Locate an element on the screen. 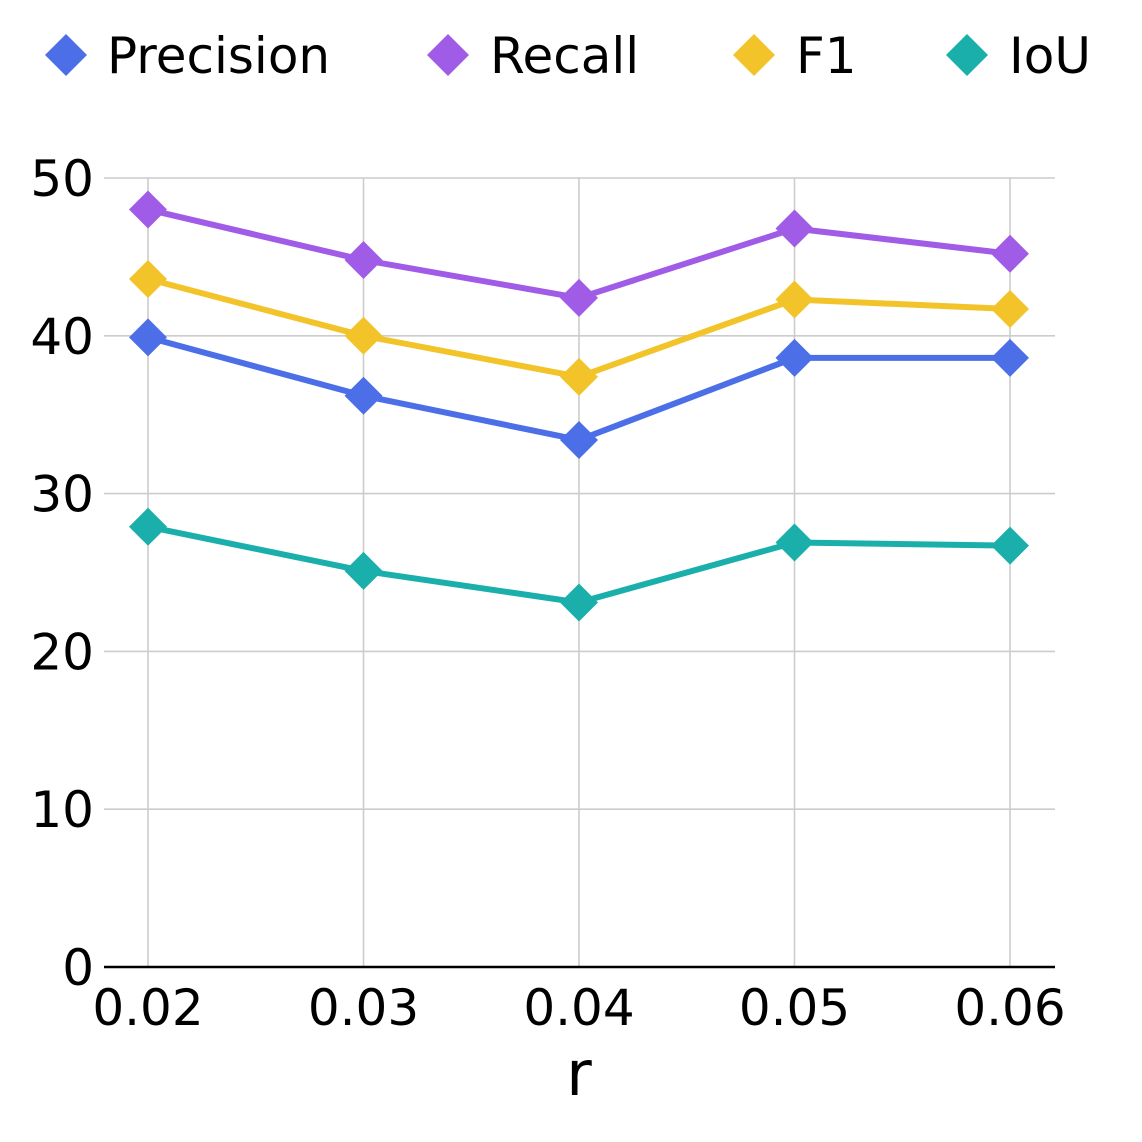 The height and width of the screenshot is (1142, 1142). legend-item-precision: Precision is located at coordinates (187, 56).